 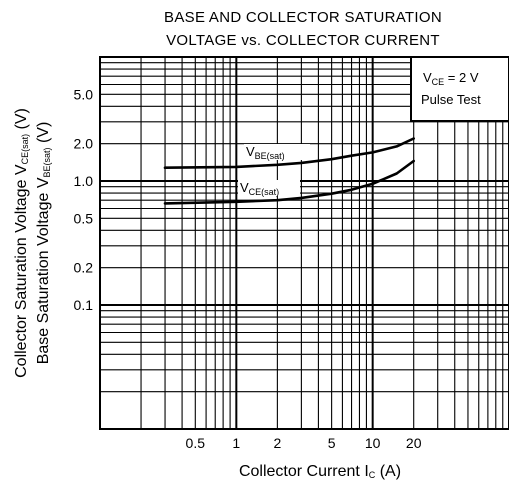 What do you see at coordinates (196, 443) in the screenshot?
I see `x-tick-label: 0.5` at bounding box center [196, 443].